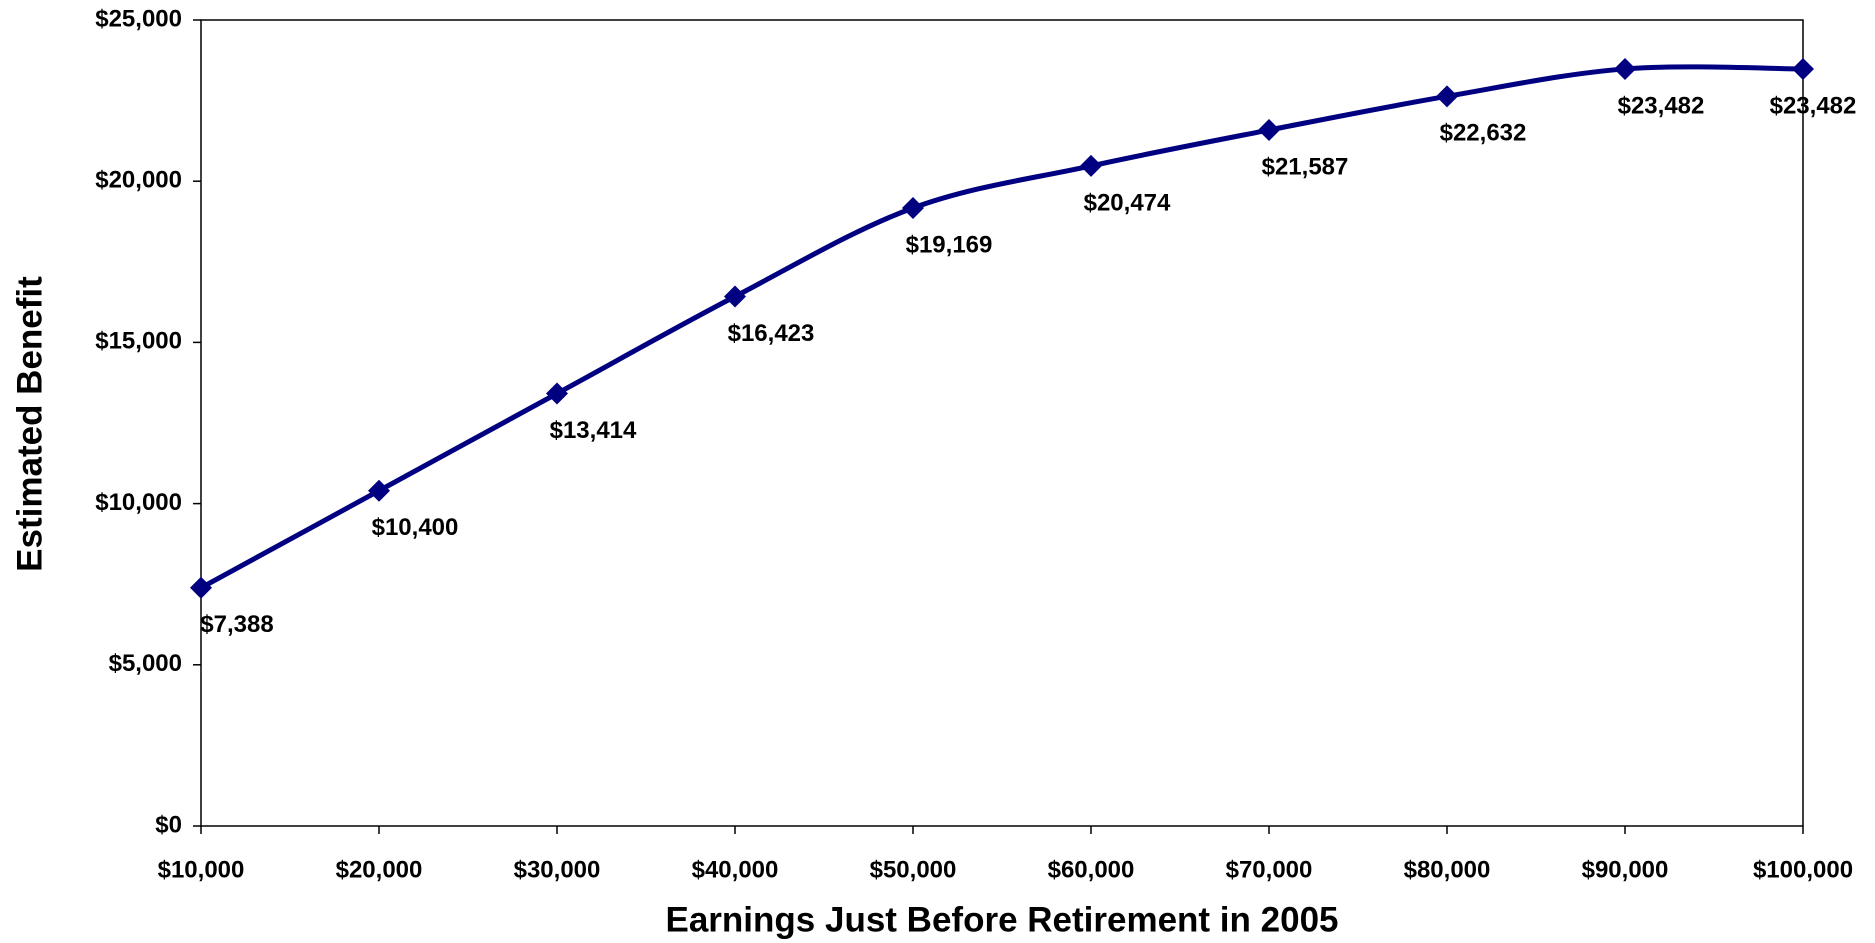 This screenshot has height=943, width=1875. What do you see at coordinates (1305, 166) in the screenshot?
I see `data-label: $21,587` at bounding box center [1305, 166].